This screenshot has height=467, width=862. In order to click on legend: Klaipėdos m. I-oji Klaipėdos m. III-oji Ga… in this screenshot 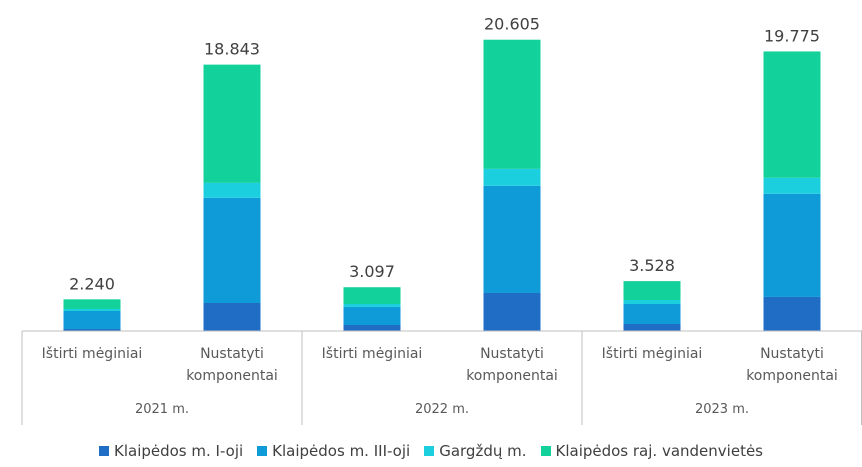, I will do `click(431, 451)`.